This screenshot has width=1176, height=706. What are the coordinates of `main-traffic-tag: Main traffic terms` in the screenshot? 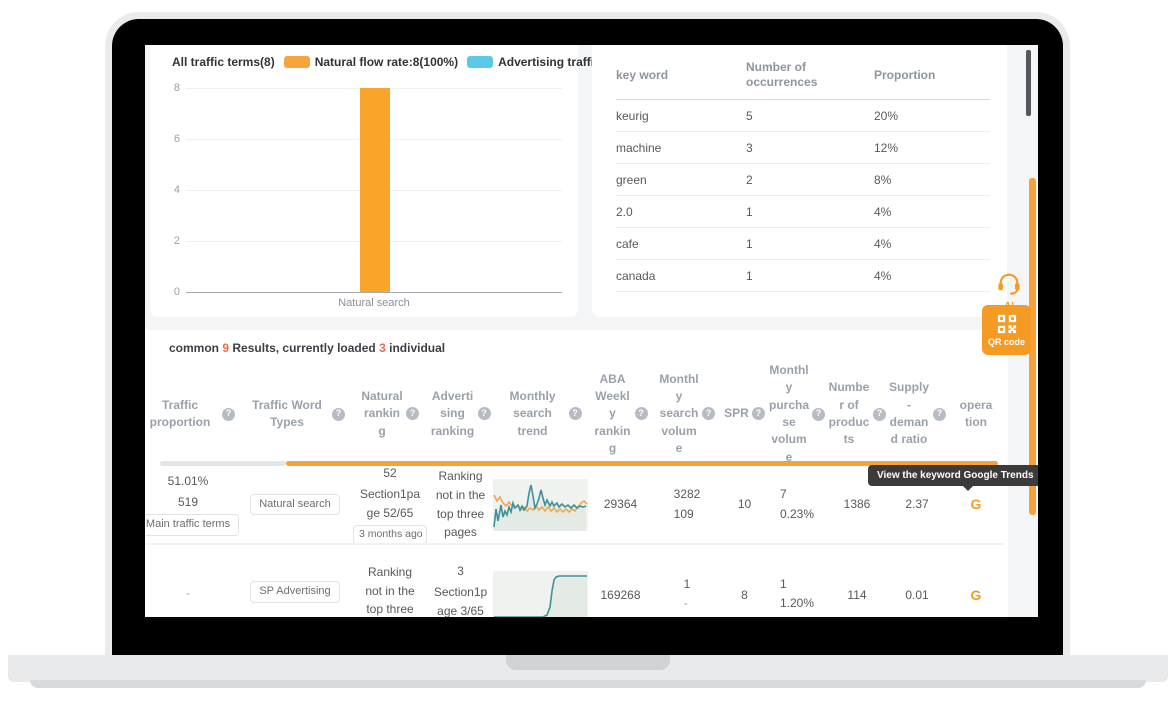 It's located at (192, 524).